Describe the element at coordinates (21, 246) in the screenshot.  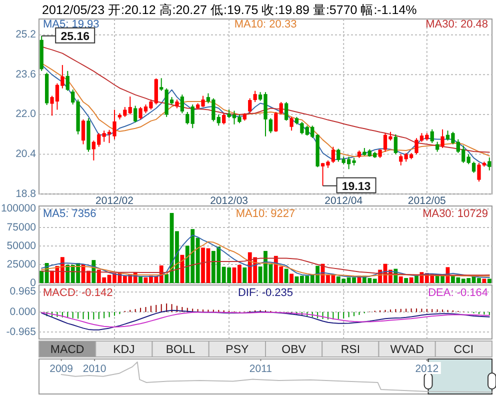
I see `y-tick-label: 50000` at that location.